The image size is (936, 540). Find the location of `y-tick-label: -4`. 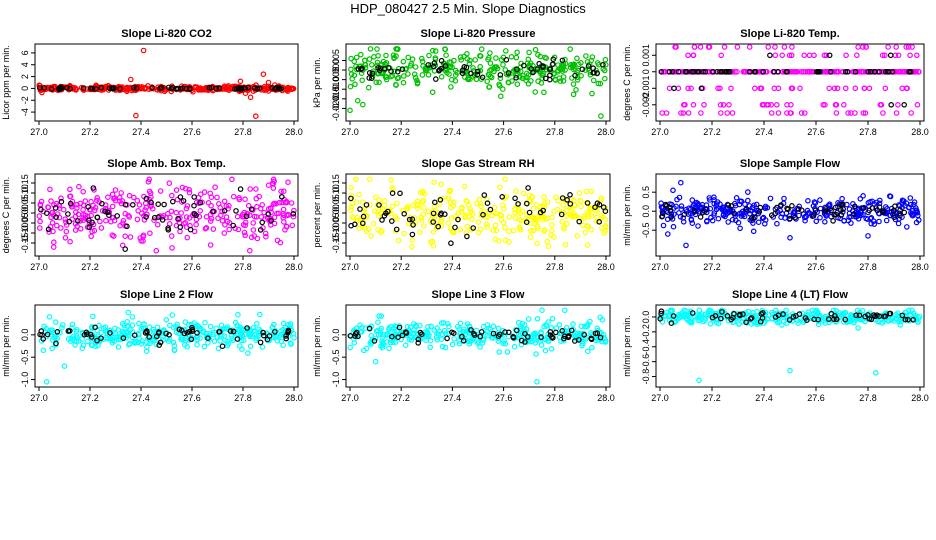

y-tick-label: -4 is located at coordinates (25, 112).